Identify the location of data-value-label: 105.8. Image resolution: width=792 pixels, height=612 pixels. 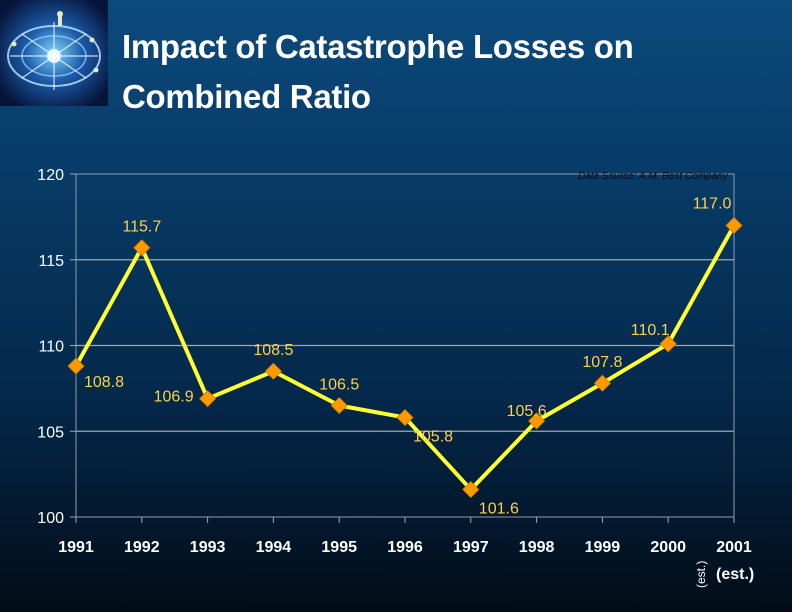
(433, 437).